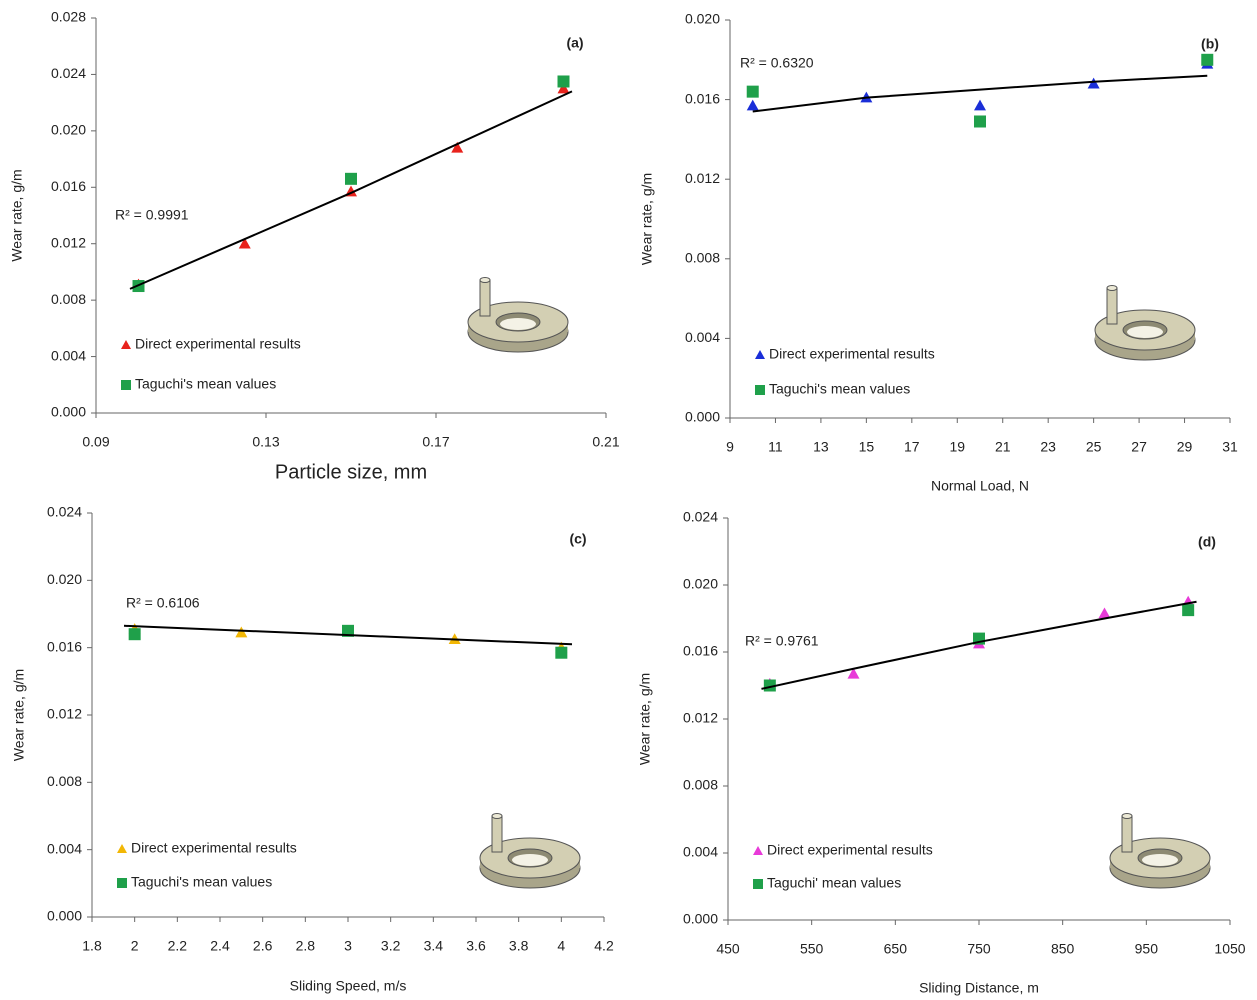  Describe the element at coordinates (476, 946) in the screenshot. I see `x-tick-label: 3.6` at that location.